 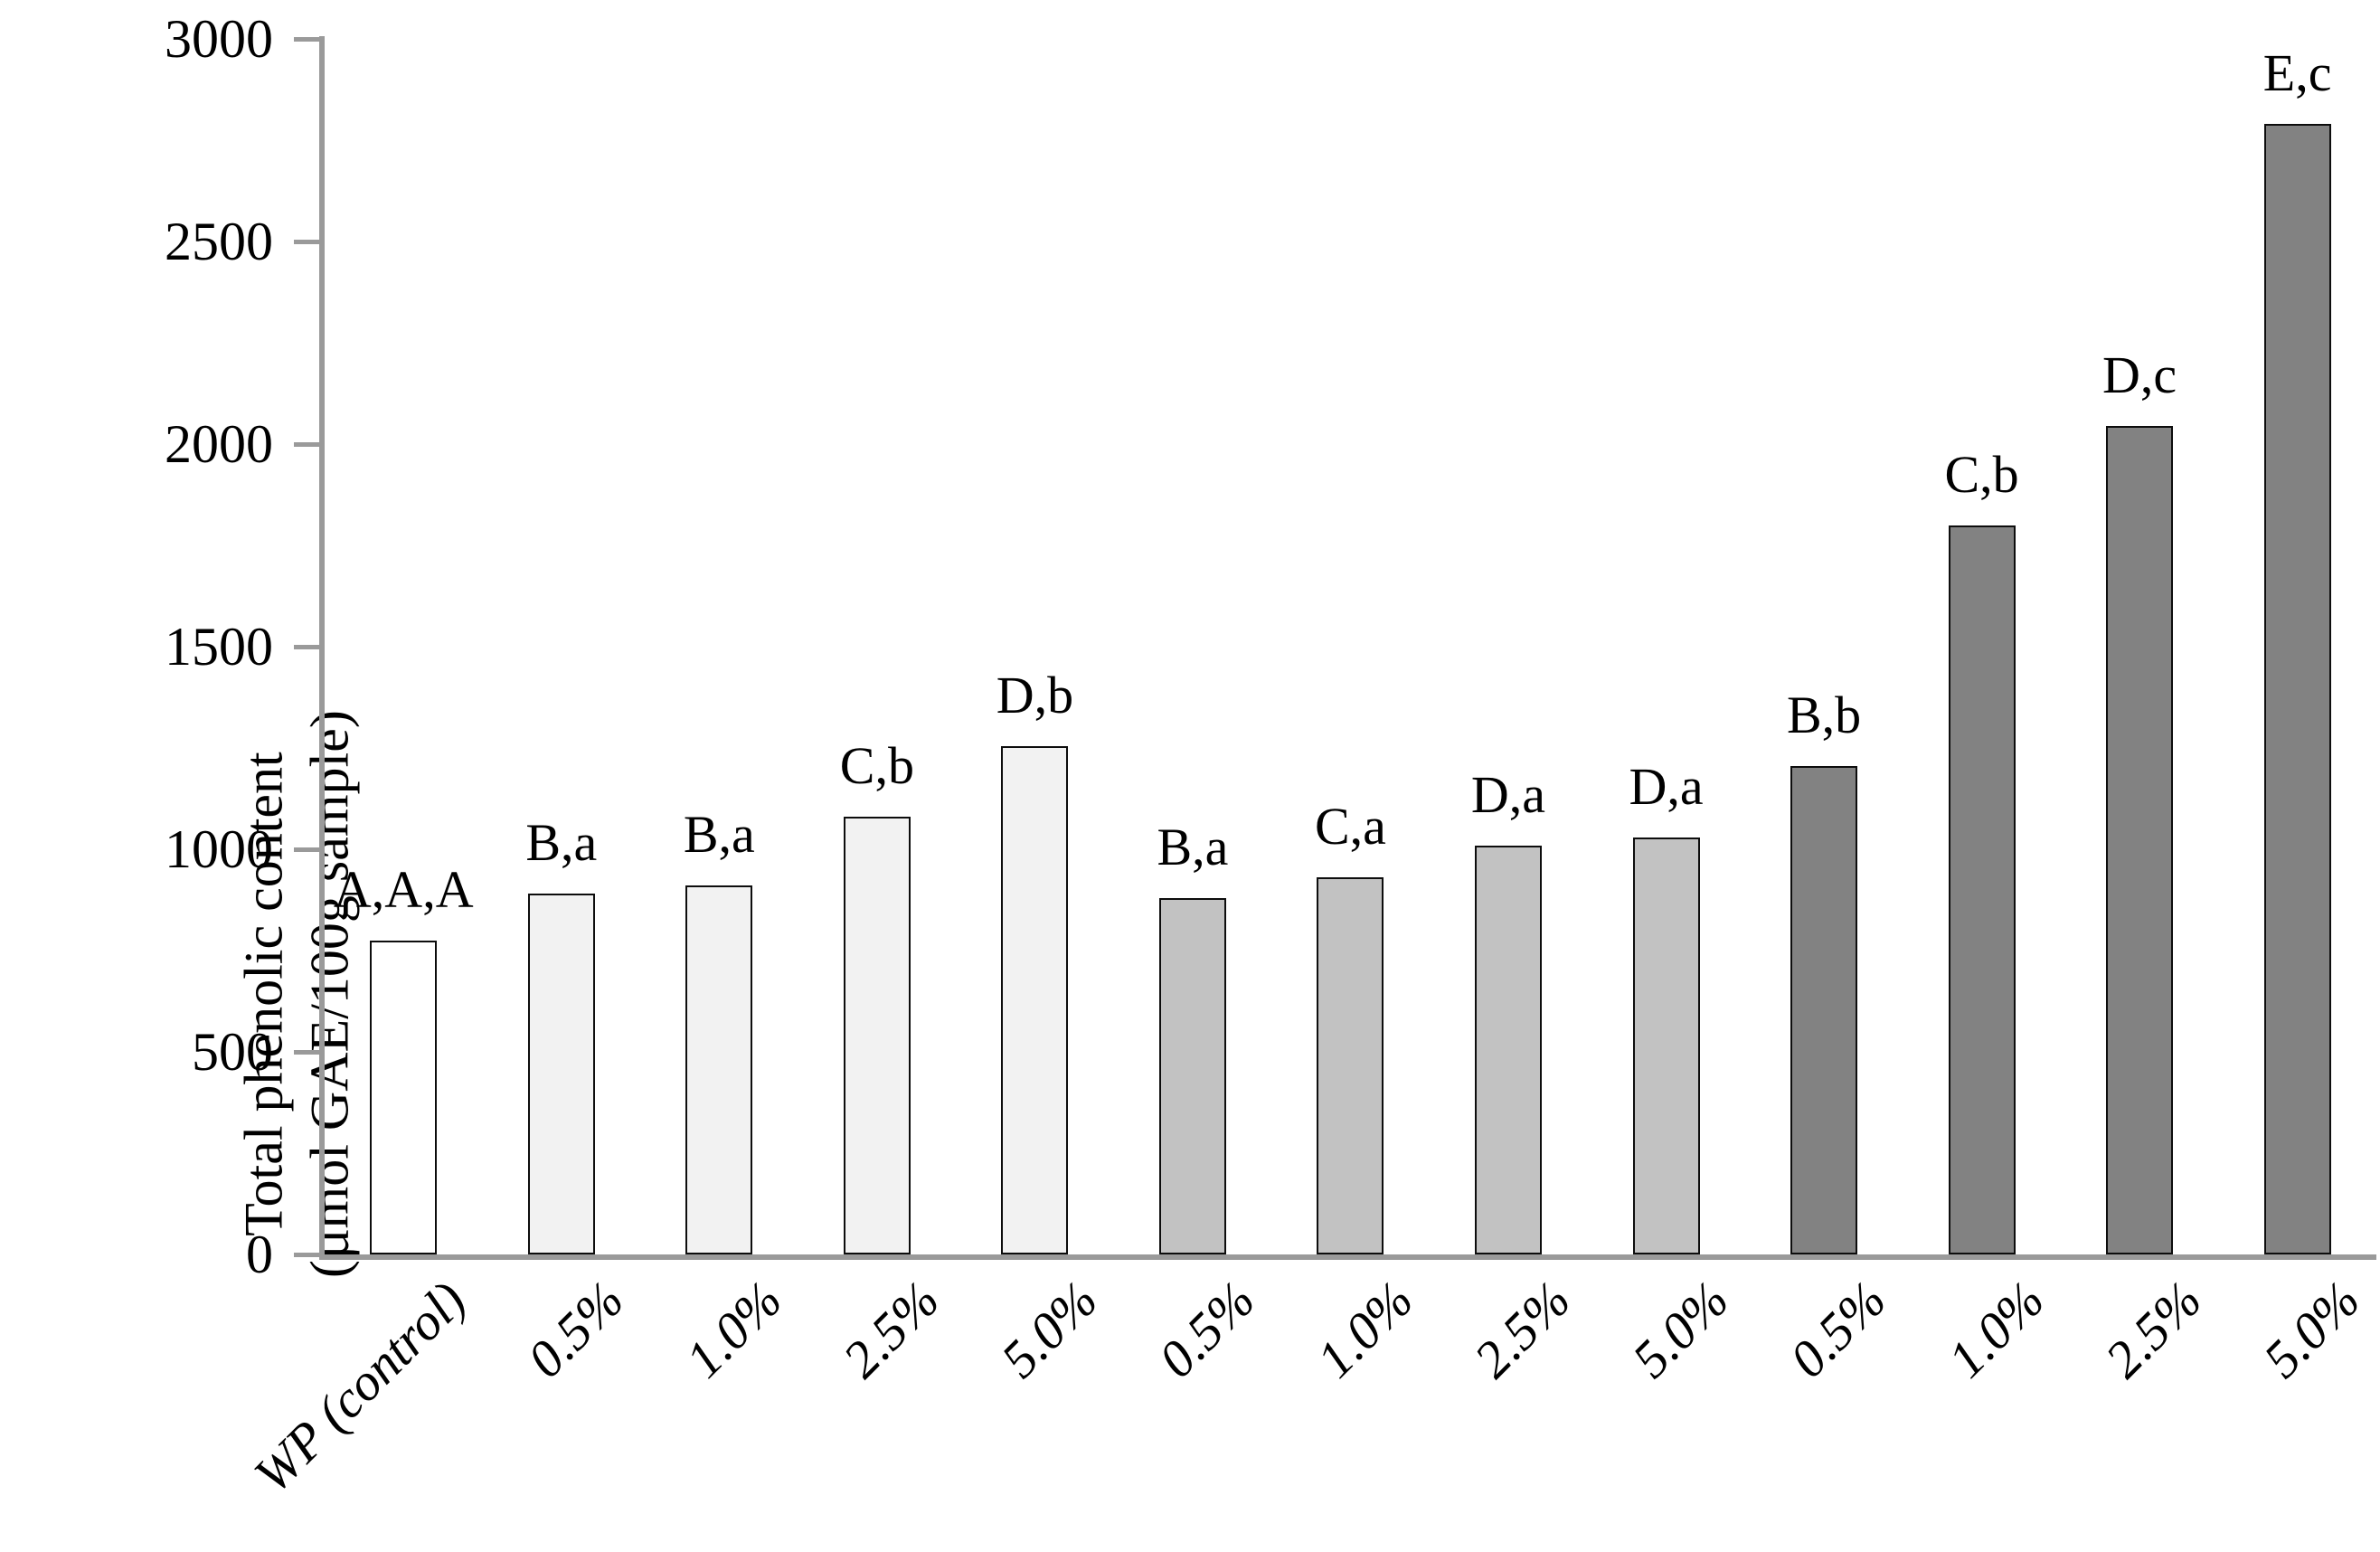 I want to click on y-tick-label: 500, so click(x=232, y=1052).